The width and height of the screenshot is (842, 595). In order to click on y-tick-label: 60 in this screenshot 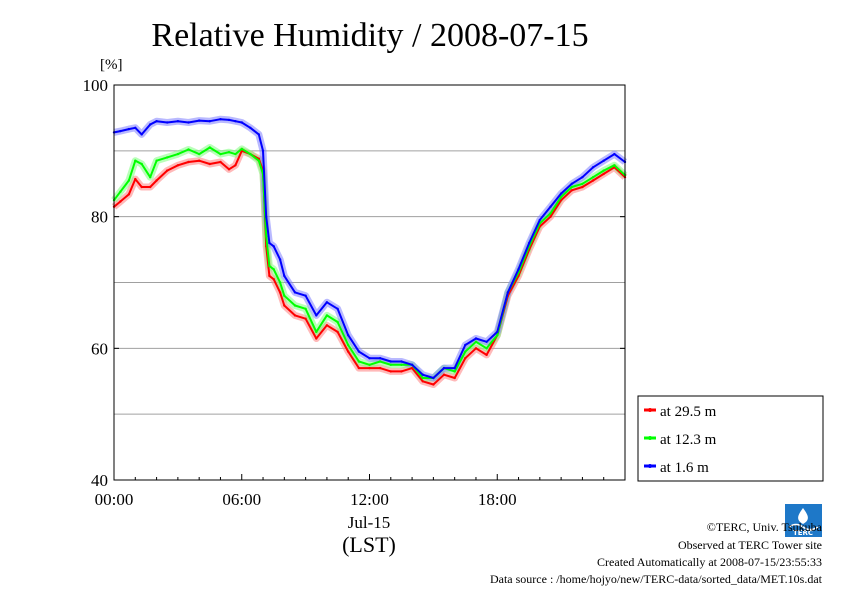, I will do `click(99, 348)`.